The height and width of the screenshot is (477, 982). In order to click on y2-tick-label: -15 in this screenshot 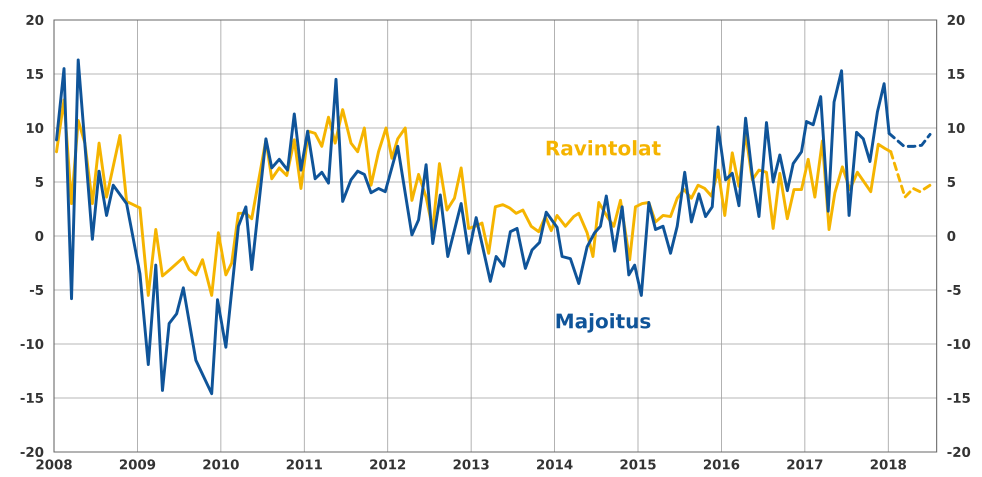, I will do `click(958, 398)`.